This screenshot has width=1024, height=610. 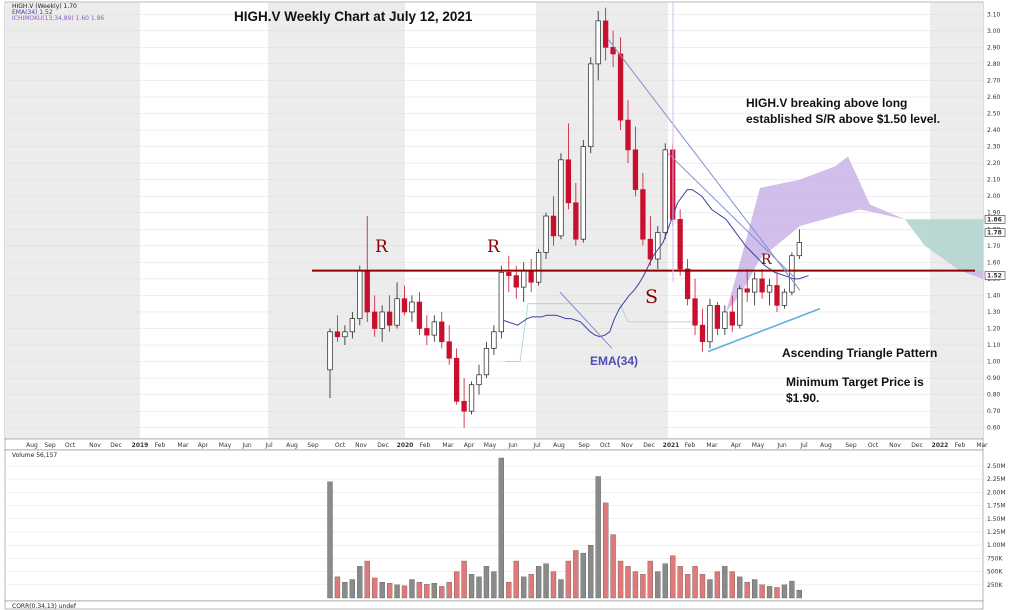 I want to click on date-tick-41: 2022, so click(x=940, y=445).